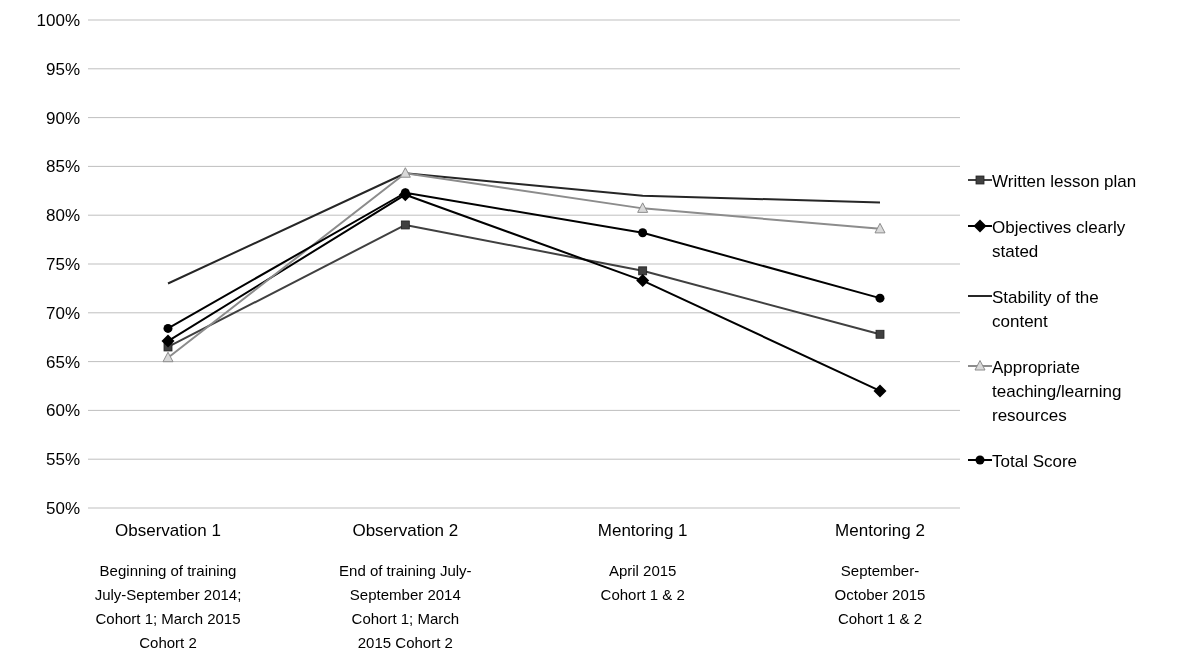  Describe the element at coordinates (62, 460) in the screenshot. I see `y-tick-label: 55%` at that location.